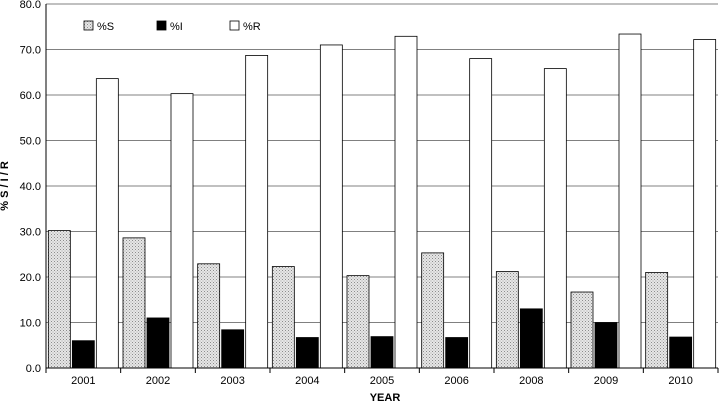  Describe the element at coordinates (657, 320) in the screenshot. I see `bar-pct-s-2010` at that location.